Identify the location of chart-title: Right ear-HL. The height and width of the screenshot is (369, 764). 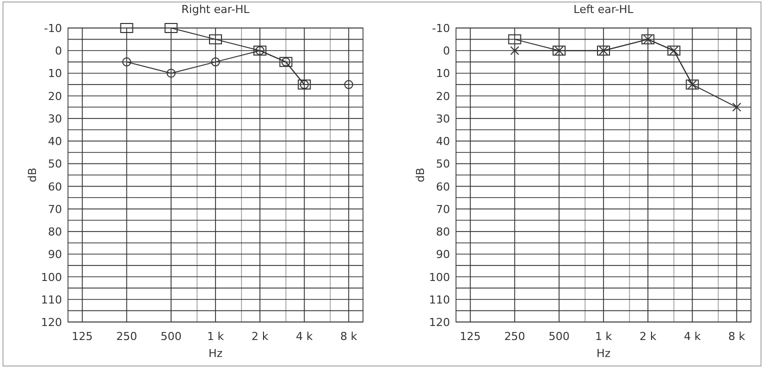
(215, 9).